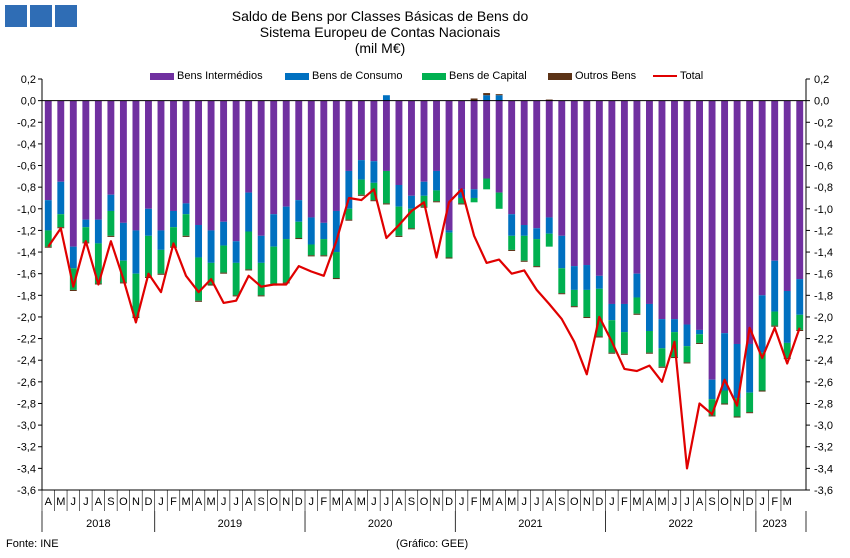 The width and height of the screenshot is (850, 558). Describe the element at coordinates (26, 123) in the screenshot. I see `y-tick-label-left: -0,2` at that location.